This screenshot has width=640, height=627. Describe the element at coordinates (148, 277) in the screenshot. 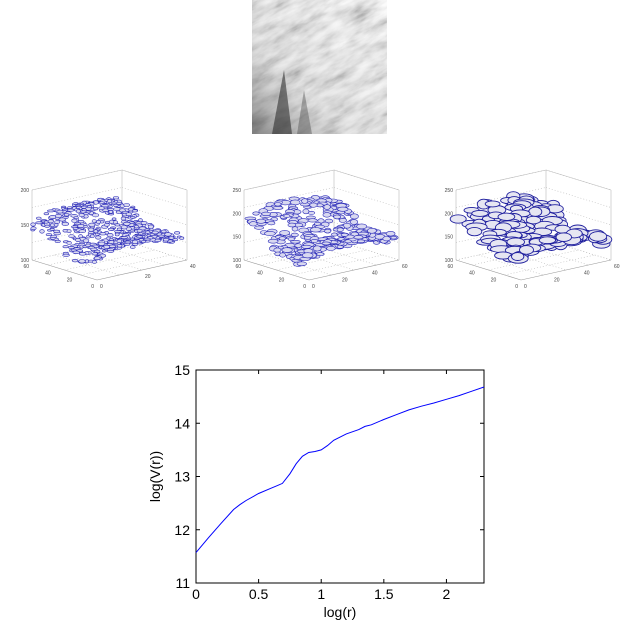

I see `x-tick-label: 20` at that location.